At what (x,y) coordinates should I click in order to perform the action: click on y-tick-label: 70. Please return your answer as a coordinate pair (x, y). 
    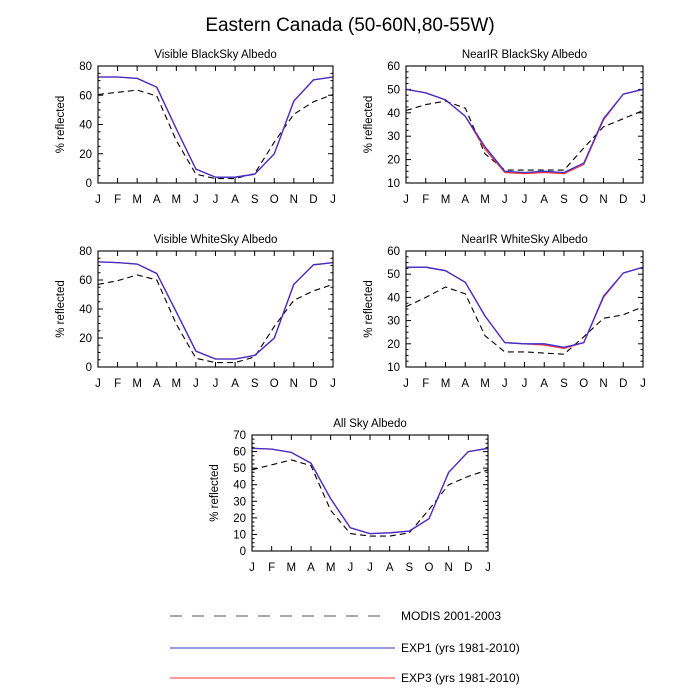
    Looking at the image, I should click on (239, 436).